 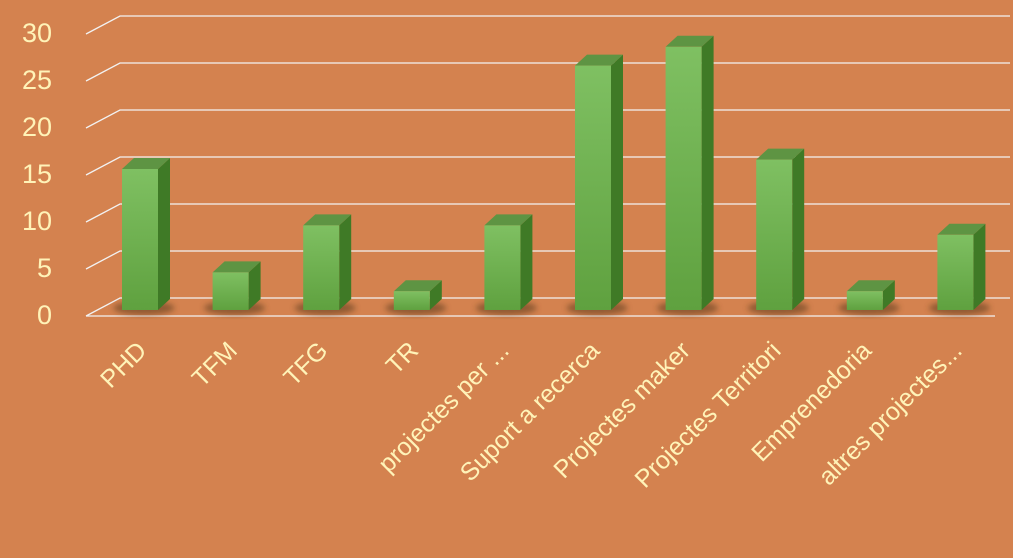 I want to click on y-tick-label: 5, so click(x=44, y=268).